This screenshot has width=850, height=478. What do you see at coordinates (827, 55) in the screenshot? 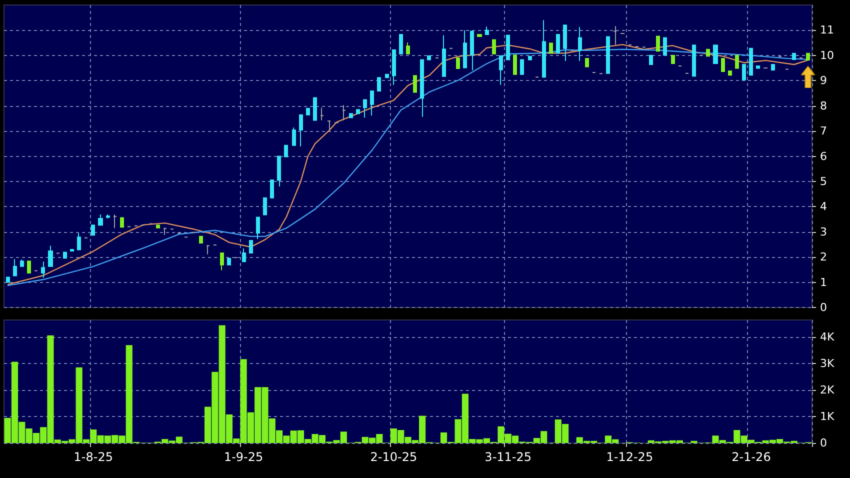
I see `y-tick-label: 10` at bounding box center [827, 55].